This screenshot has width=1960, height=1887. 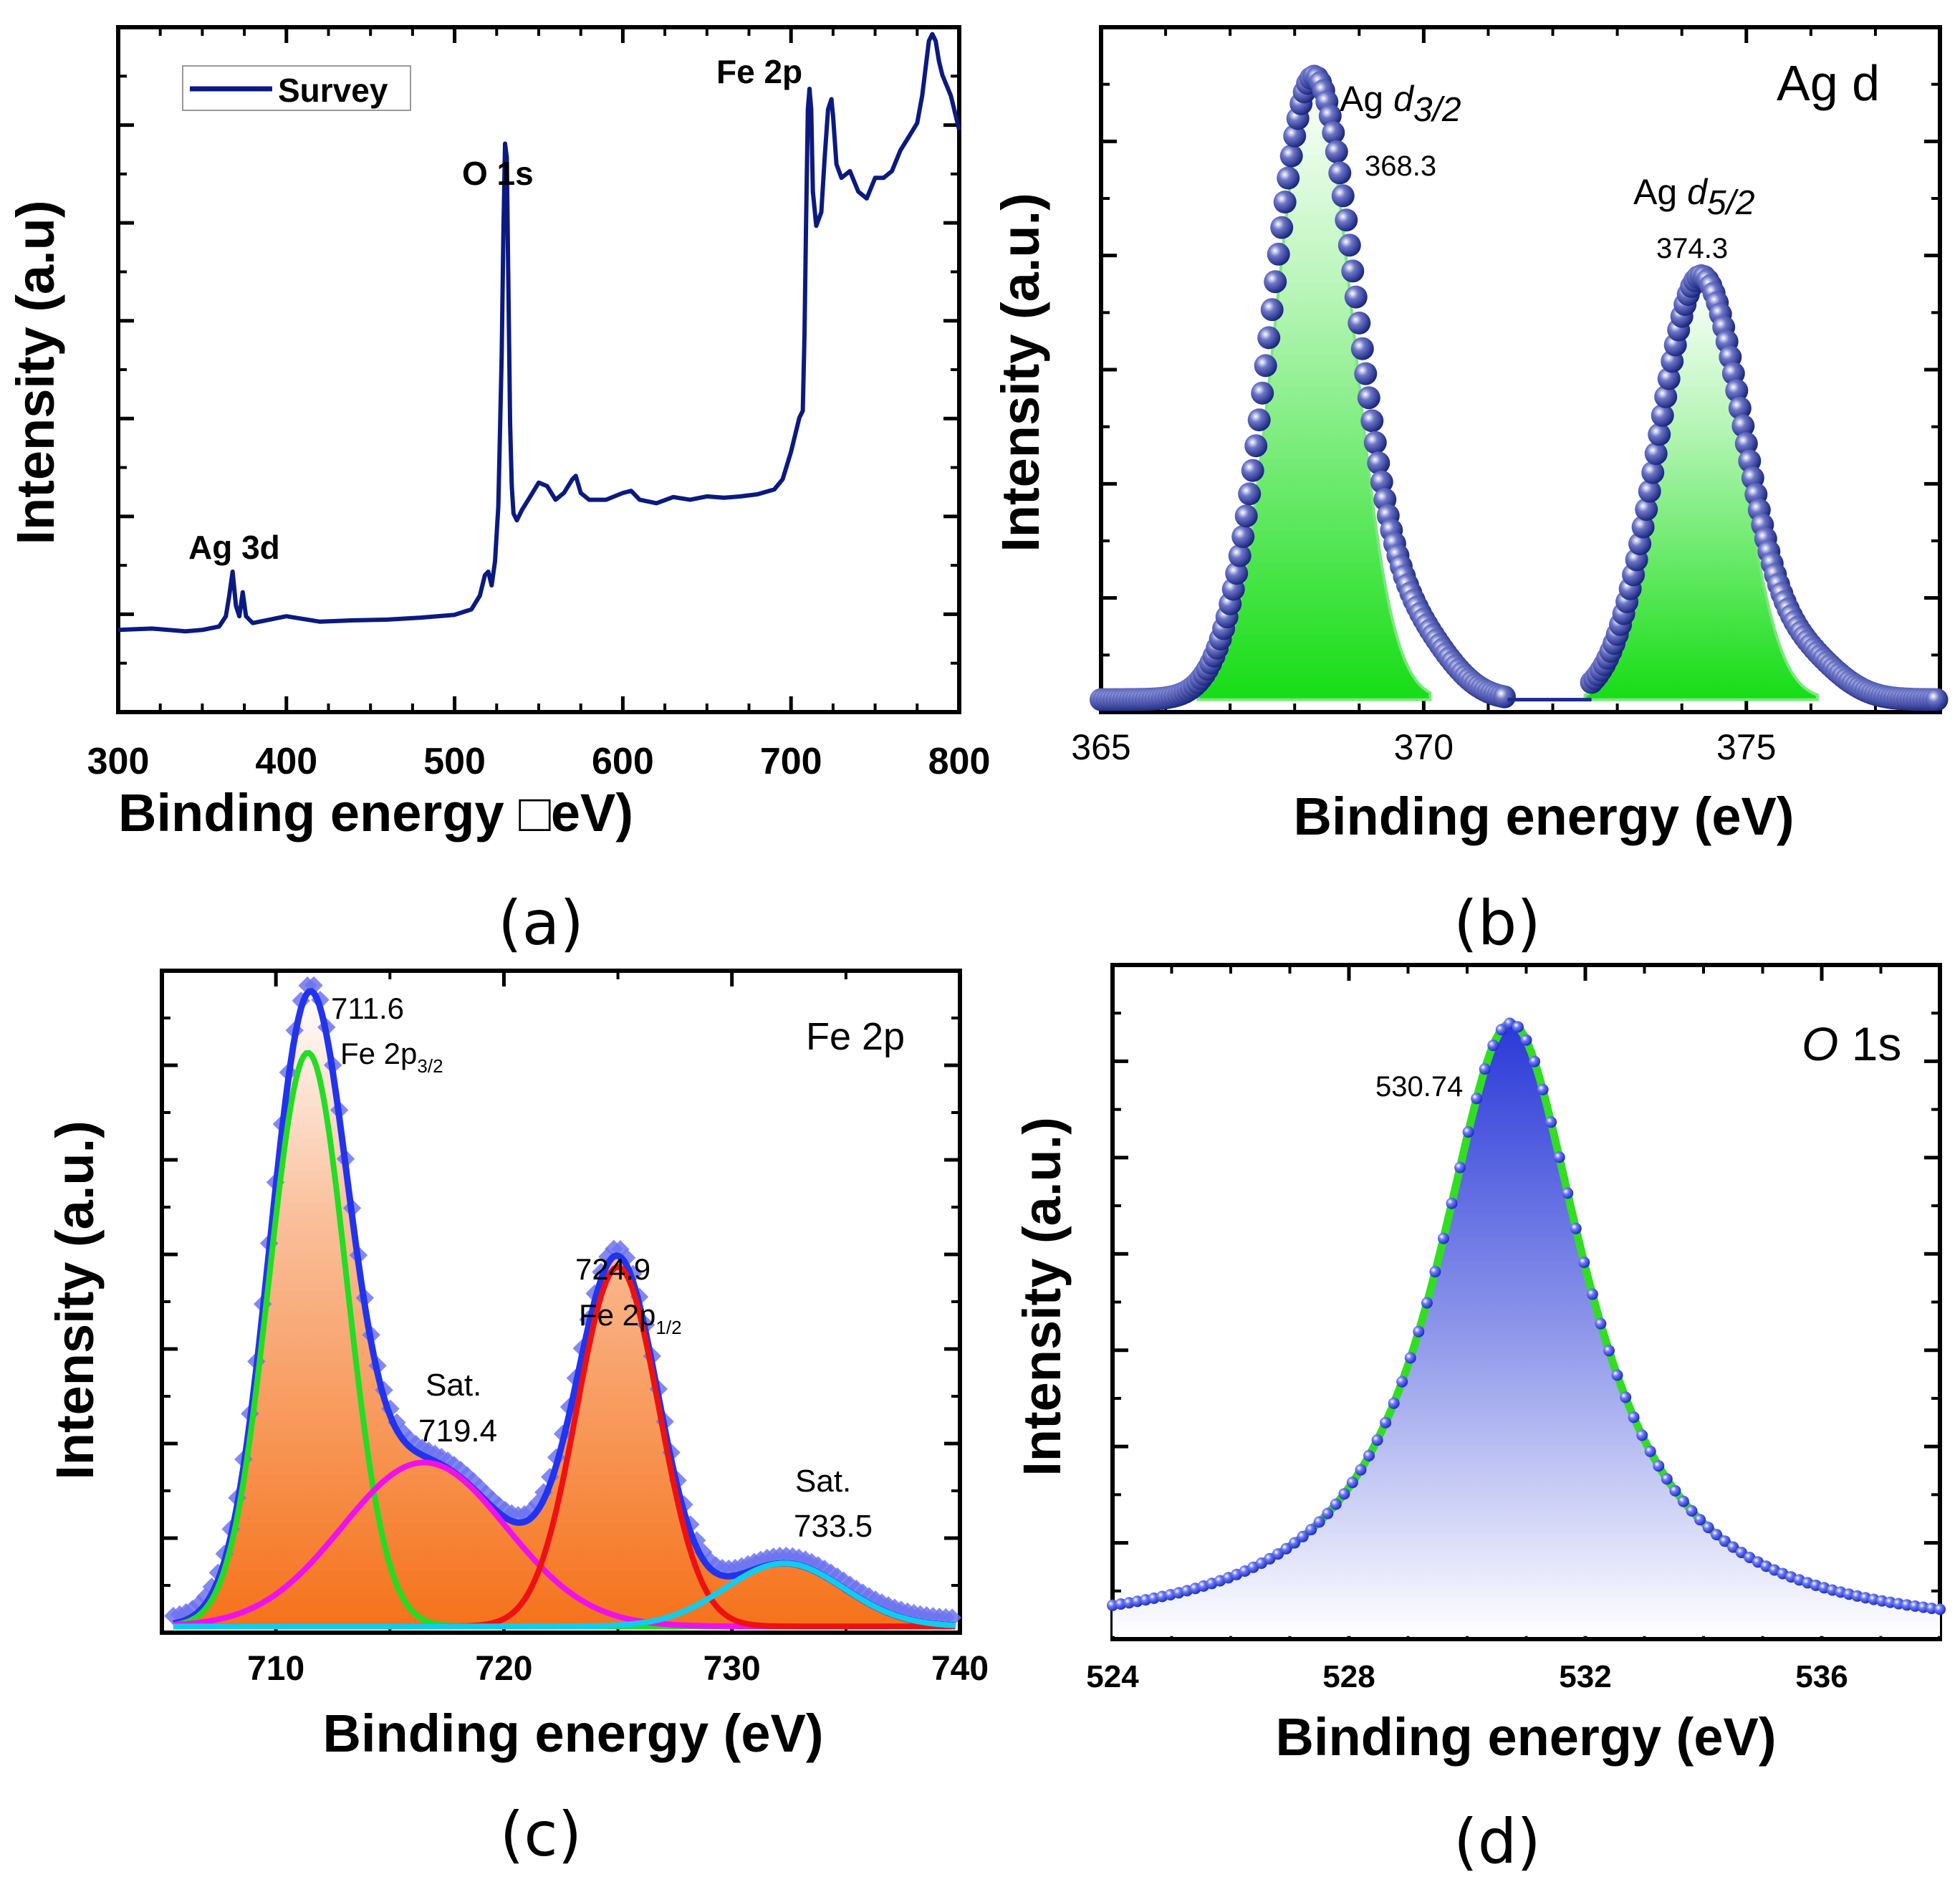 What do you see at coordinates (1527, 1316) in the screenshot?
I see `panel-d-data-points` at bounding box center [1527, 1316].